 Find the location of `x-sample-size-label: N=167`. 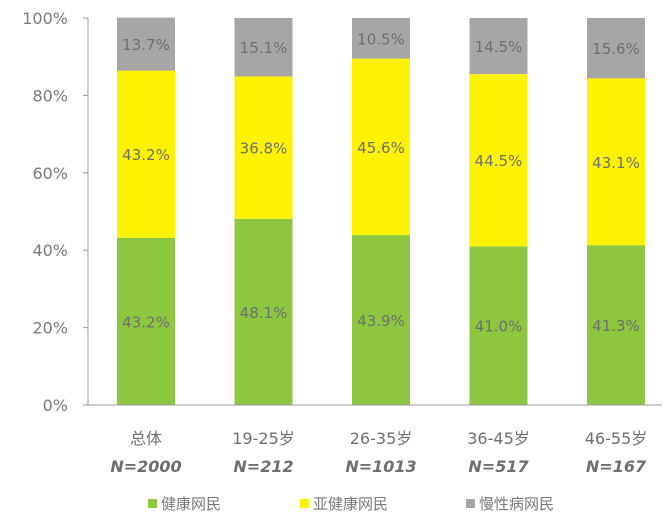

x-sample-size-label: N=167 is located at coordinates (616, 466).